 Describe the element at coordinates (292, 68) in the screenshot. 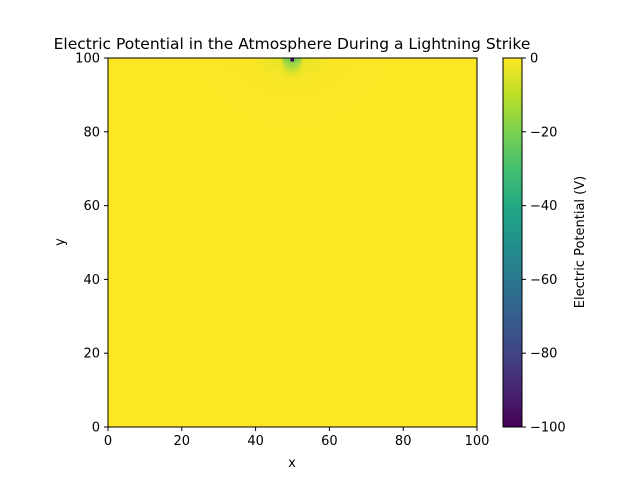

I see `potential-core-halo` at that location.